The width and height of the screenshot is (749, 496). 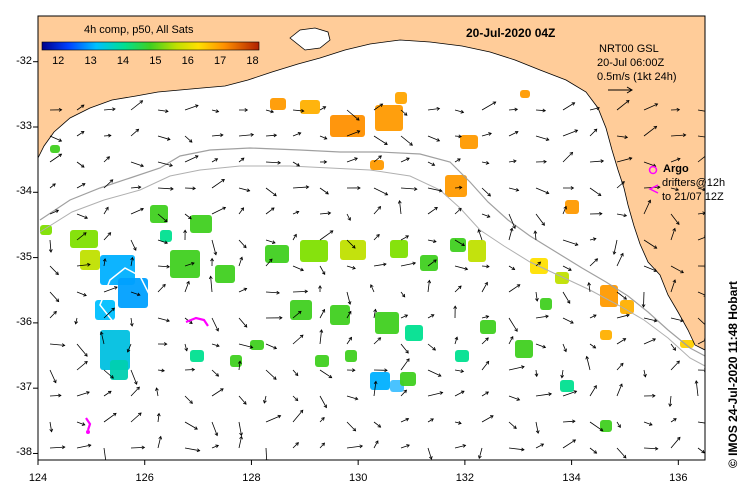 I want to click on currents-time: 20-Jul 06:00Z, so click(x=631, y=63).